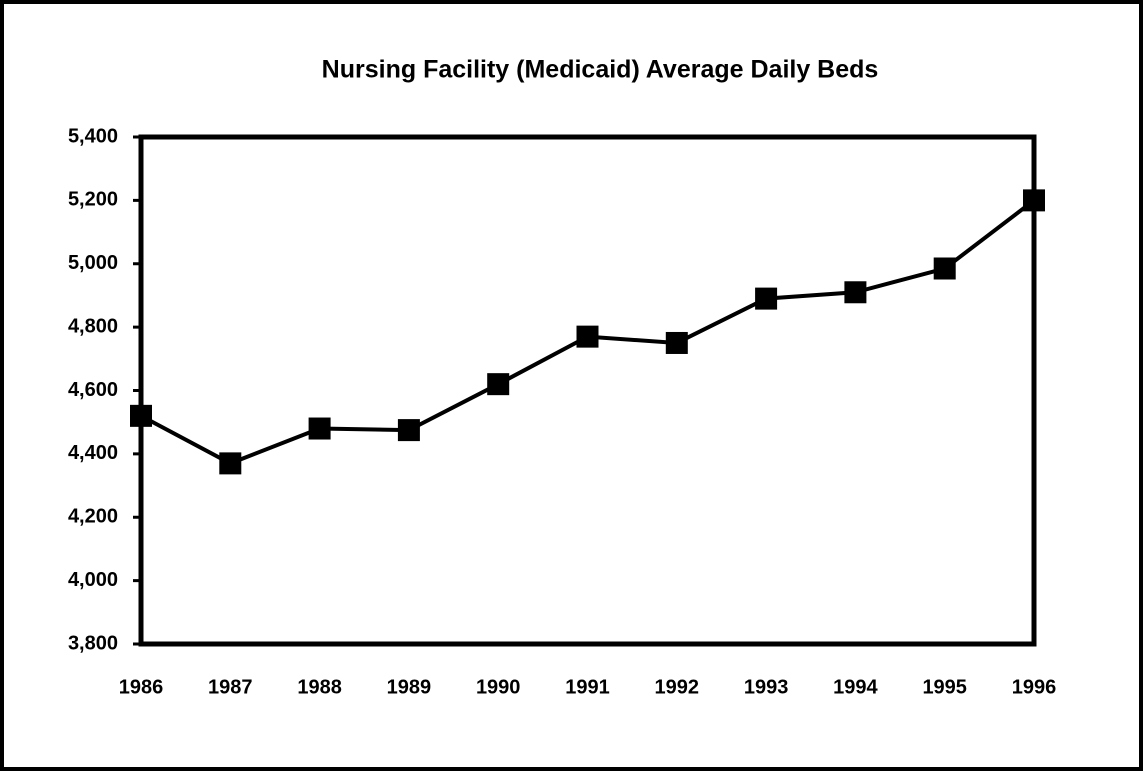  I want to click on y-tick-label: 5,400, so click(93, 136).